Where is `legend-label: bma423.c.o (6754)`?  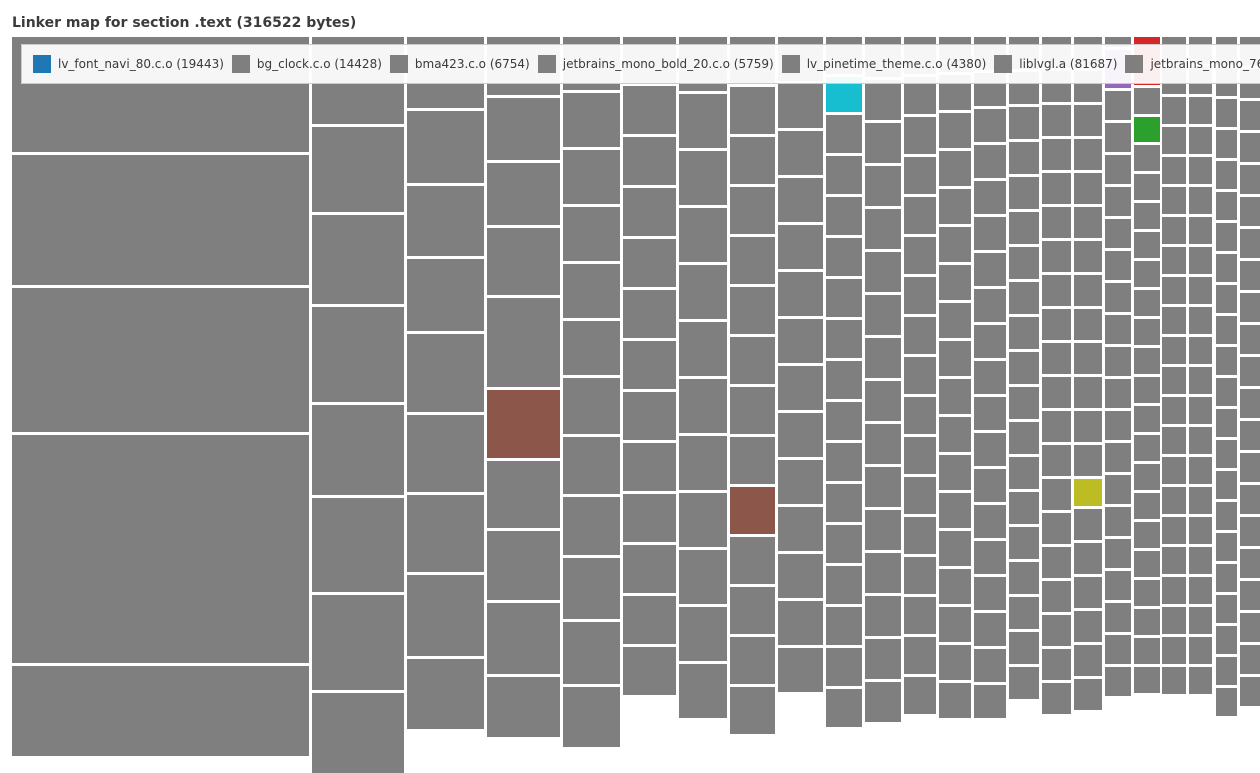
legend-label: bma423.c.o (6754) is located at coordinates (472, 64).